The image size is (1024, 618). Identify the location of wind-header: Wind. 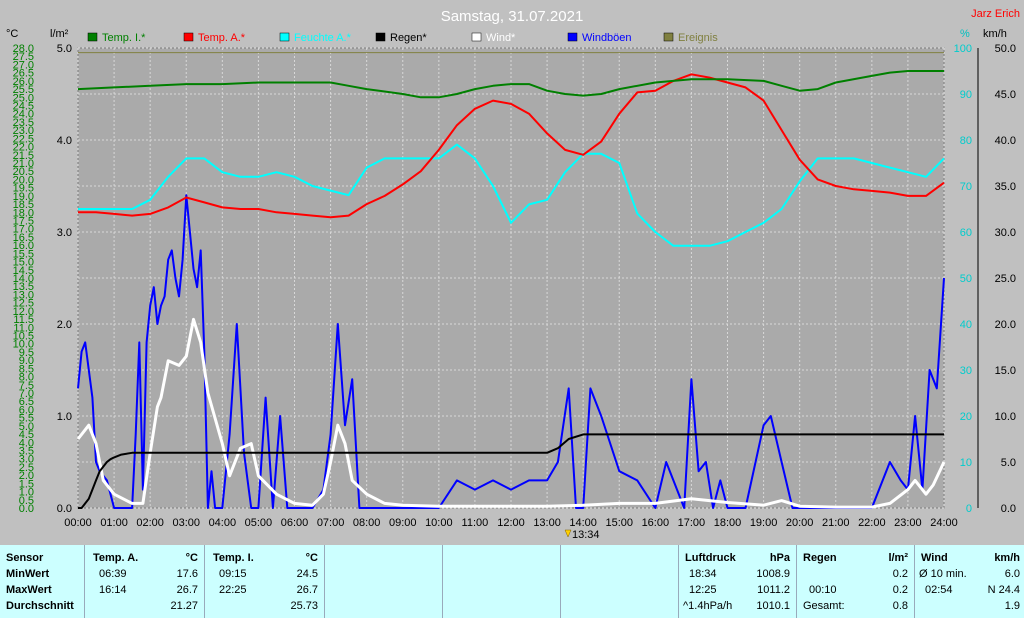
(934, 558).